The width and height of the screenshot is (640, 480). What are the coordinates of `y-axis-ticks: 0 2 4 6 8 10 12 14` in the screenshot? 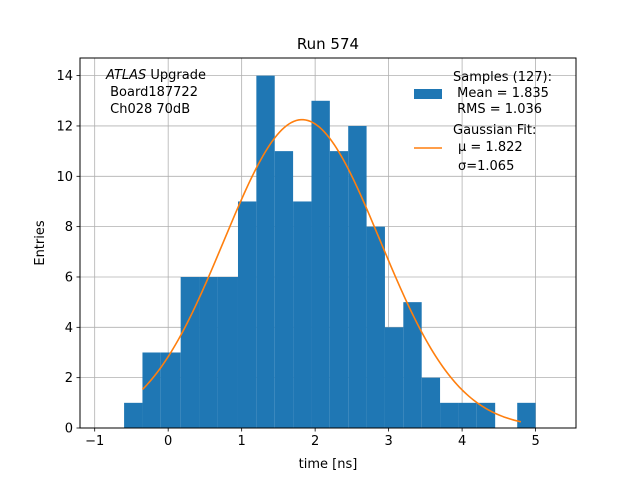 It's located at (68, 253).